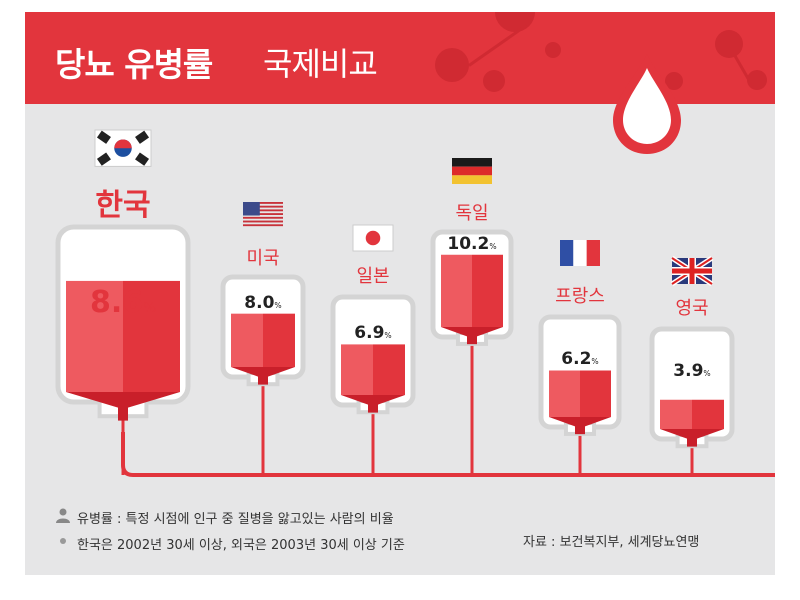 The width and height of the screenshot is (800, 600). I want to click on data-value-label: 8.0%, so click(263, 303).